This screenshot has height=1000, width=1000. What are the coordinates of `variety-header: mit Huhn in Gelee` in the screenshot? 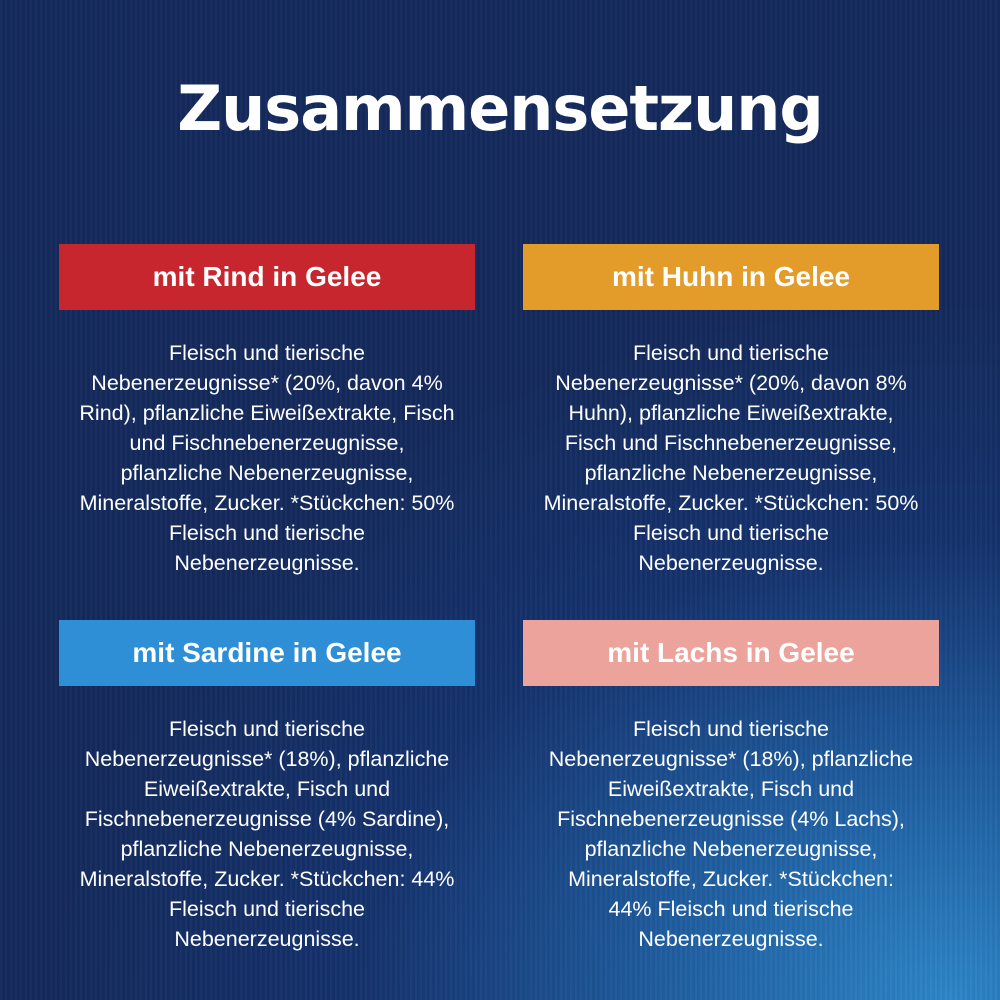 It's located at (731, 277).